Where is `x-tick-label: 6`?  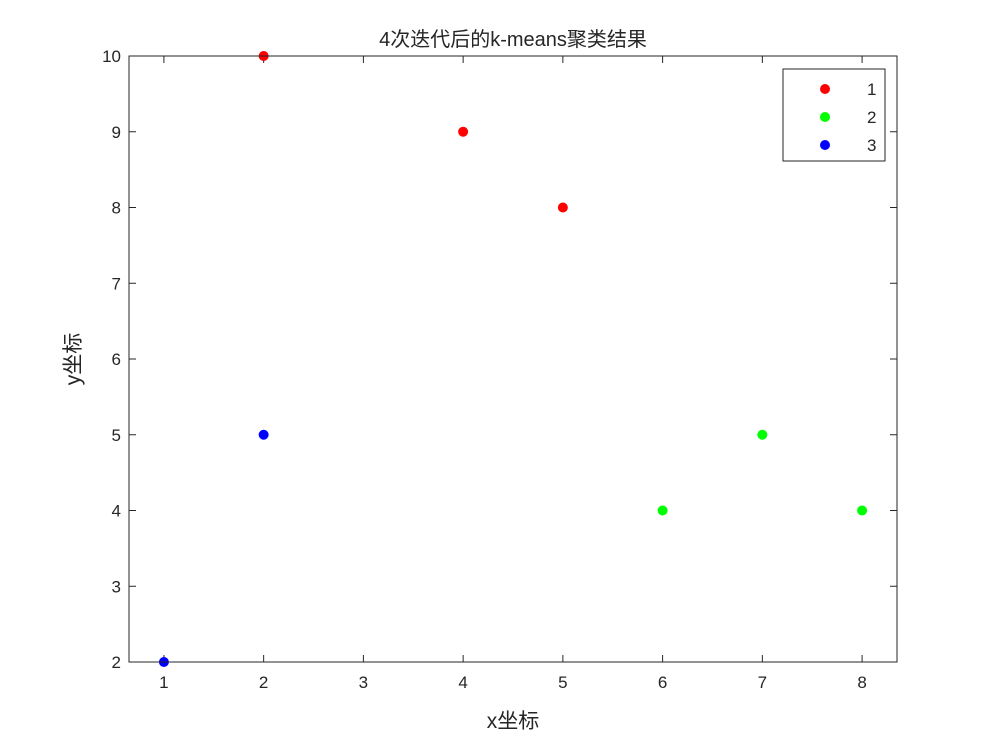 x-tick-label: 6 is located at coordinates (662, 682).